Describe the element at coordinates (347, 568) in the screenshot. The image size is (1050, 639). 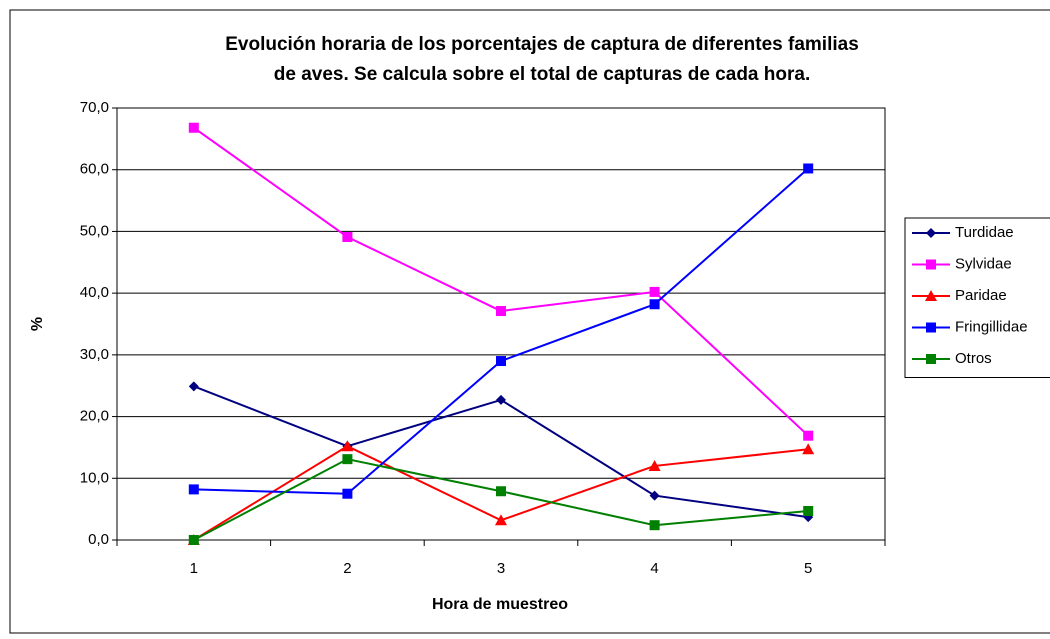
I see `x-tick-label: 2` at that location.